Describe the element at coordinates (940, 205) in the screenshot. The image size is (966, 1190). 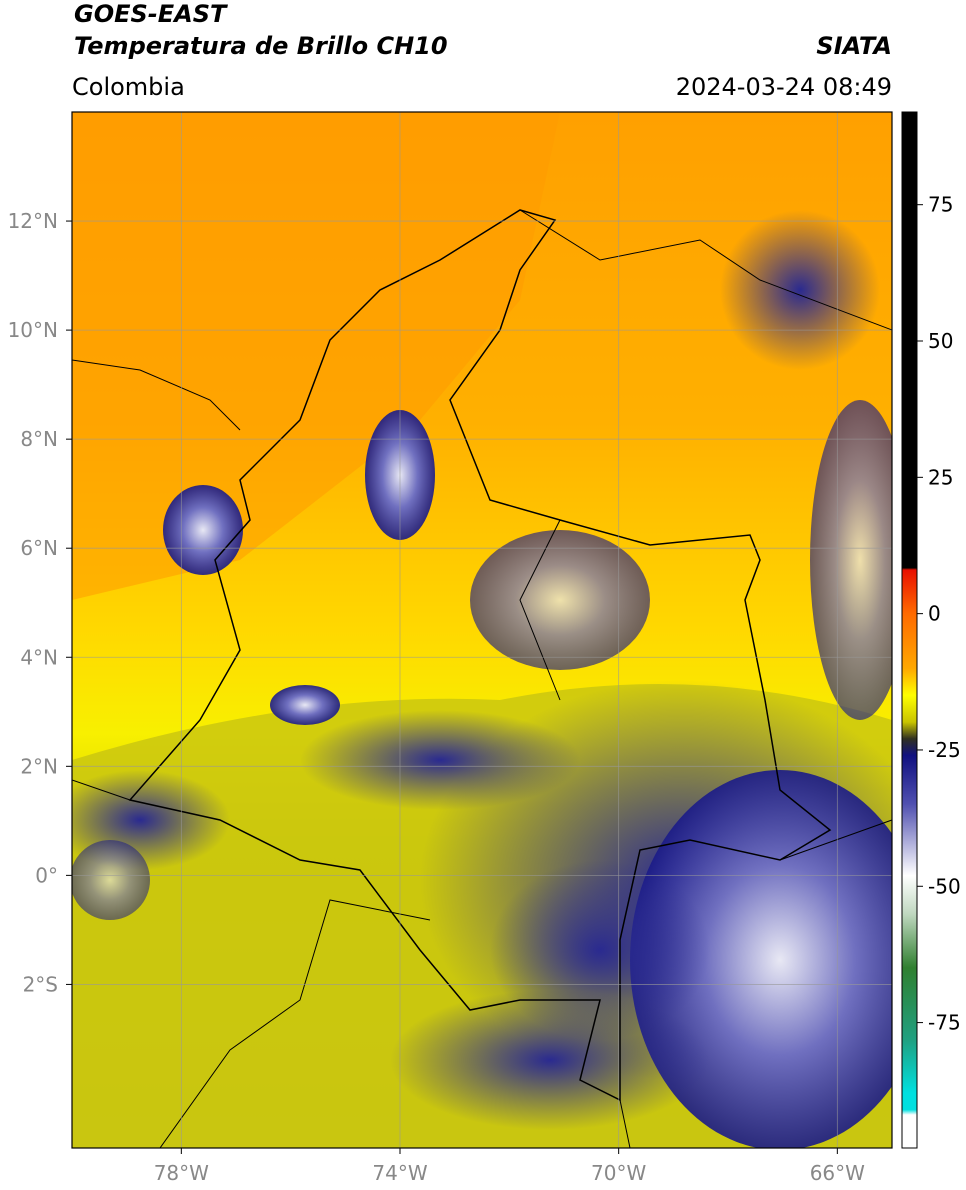
I see `colorbar-tick-label: 75` at that location.